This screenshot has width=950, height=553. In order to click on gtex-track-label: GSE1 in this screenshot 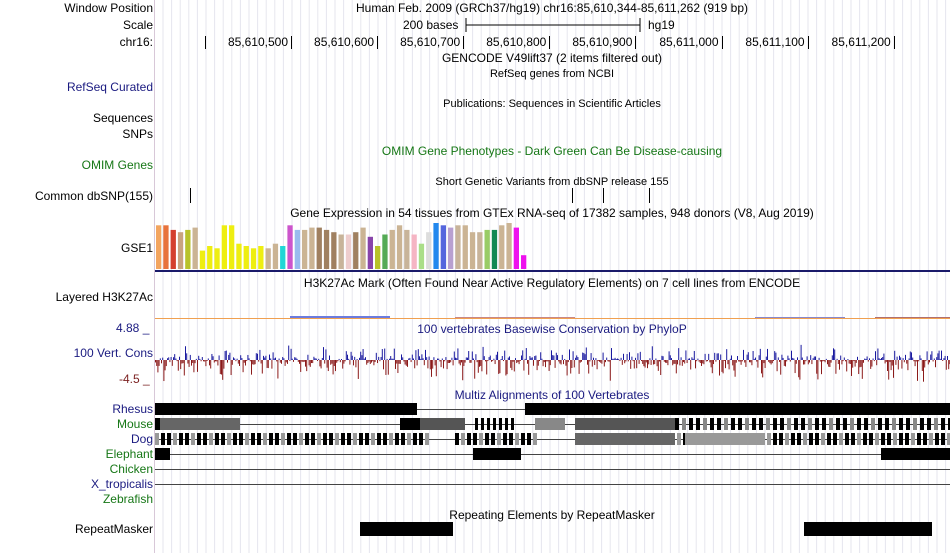, I will do `click(136, 248)`.